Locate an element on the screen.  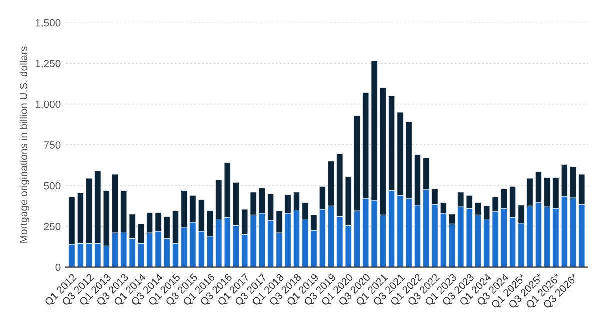
y-axis-title: Mortgage originations in billion U.S. dollars is located at coordinates (25, 144).